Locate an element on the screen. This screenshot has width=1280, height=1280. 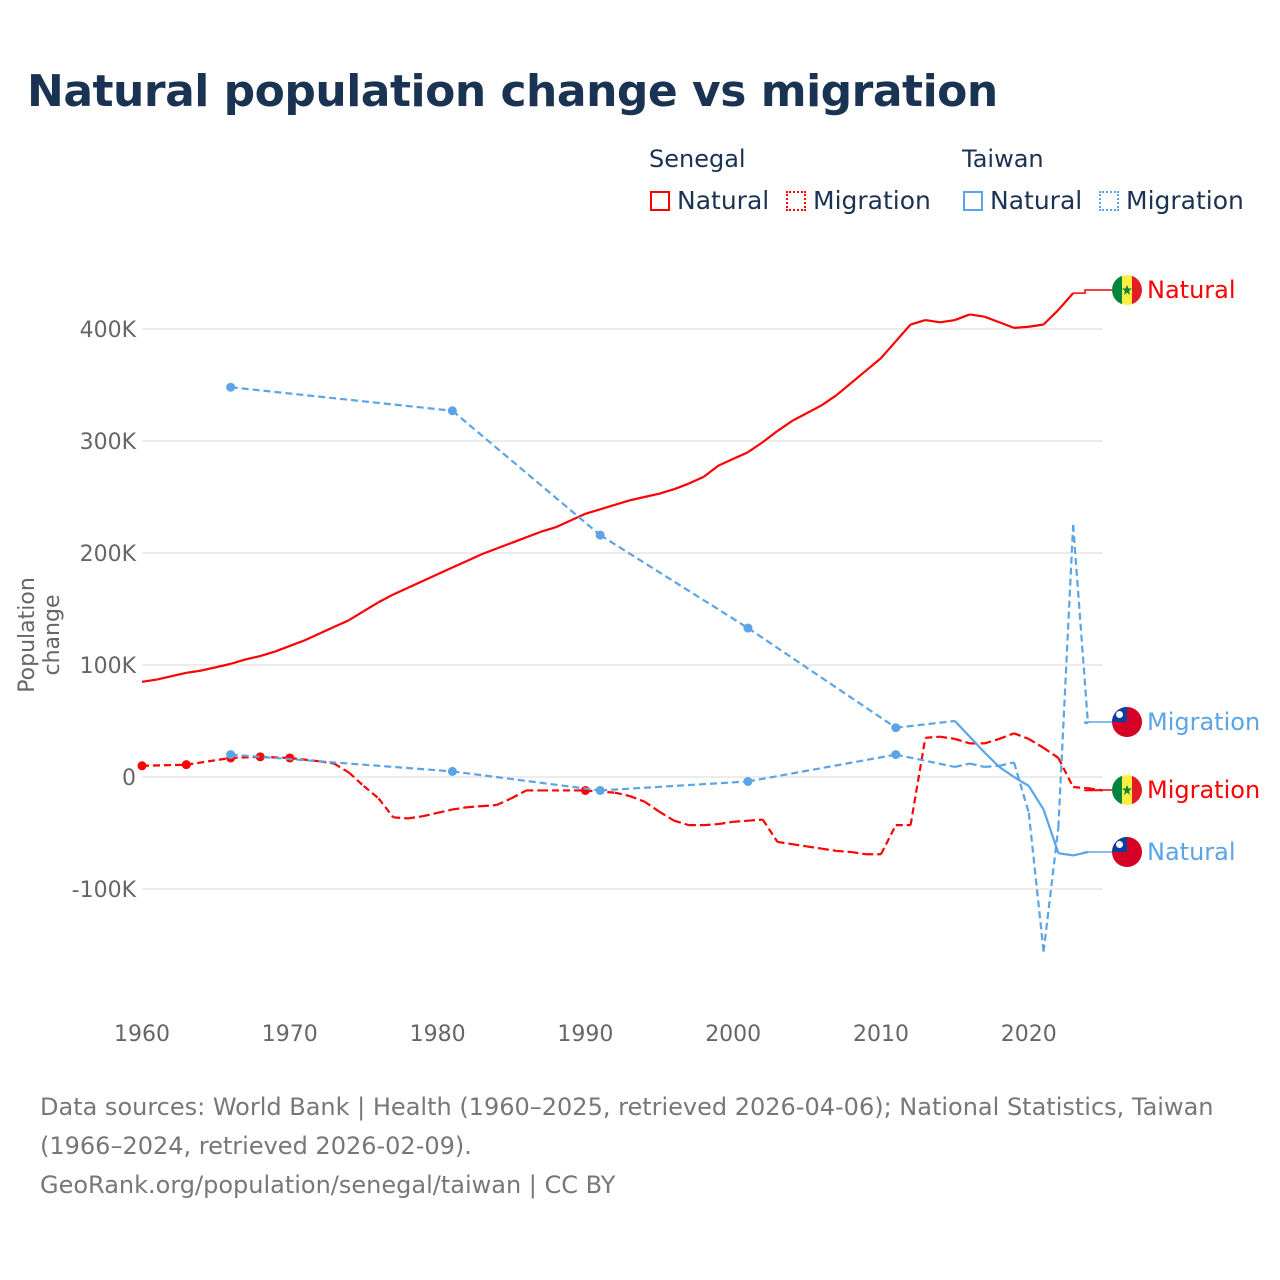
y-tick-label: -100K is located at coordinates (104, 890).